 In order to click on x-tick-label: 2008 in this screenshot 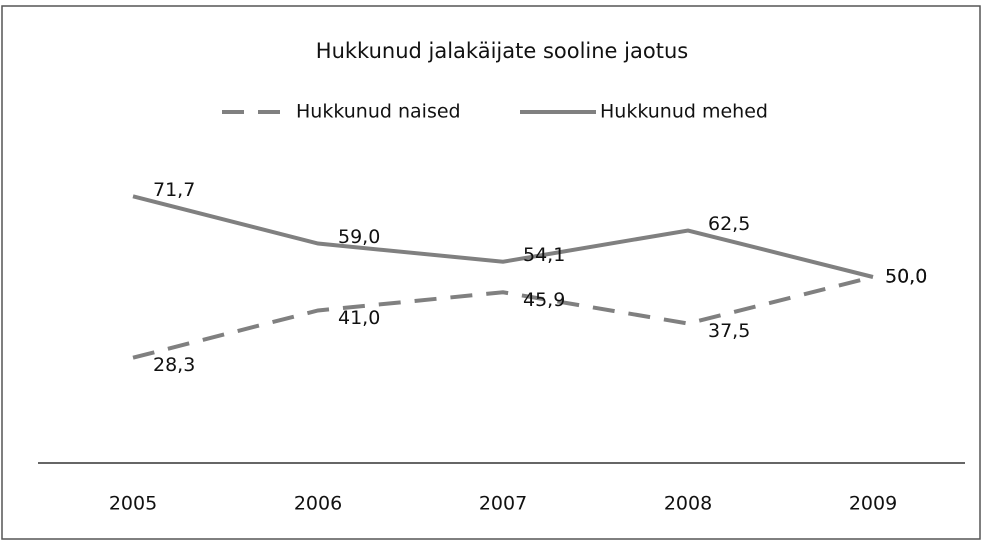, I will do `click(688, 504)`.